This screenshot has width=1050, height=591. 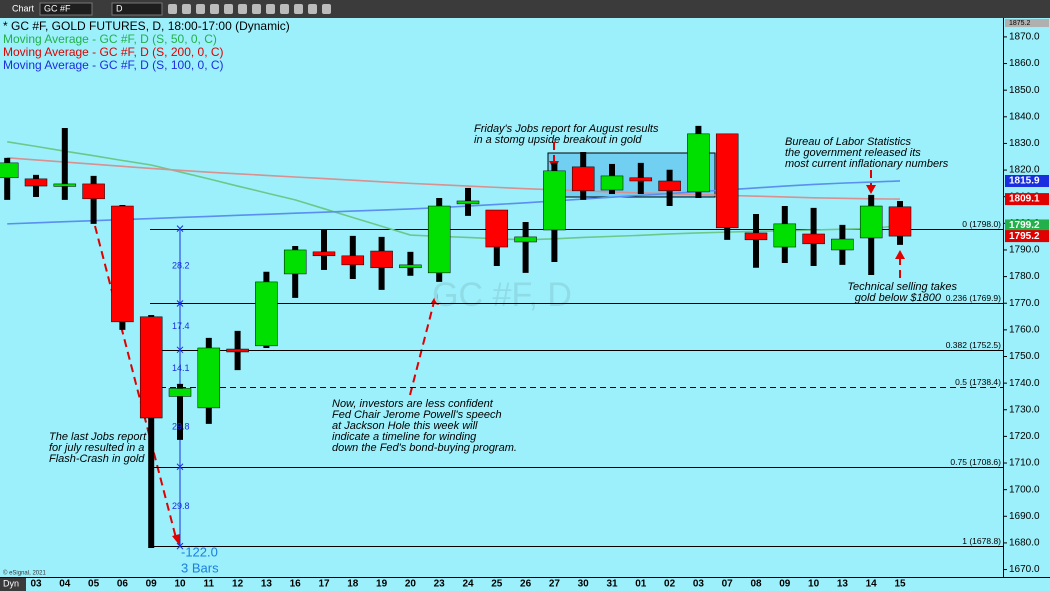 I want to click on legend-entry: Moving Average - GC #F, D (S, 50, 0, C), so click(x=110, y=39).